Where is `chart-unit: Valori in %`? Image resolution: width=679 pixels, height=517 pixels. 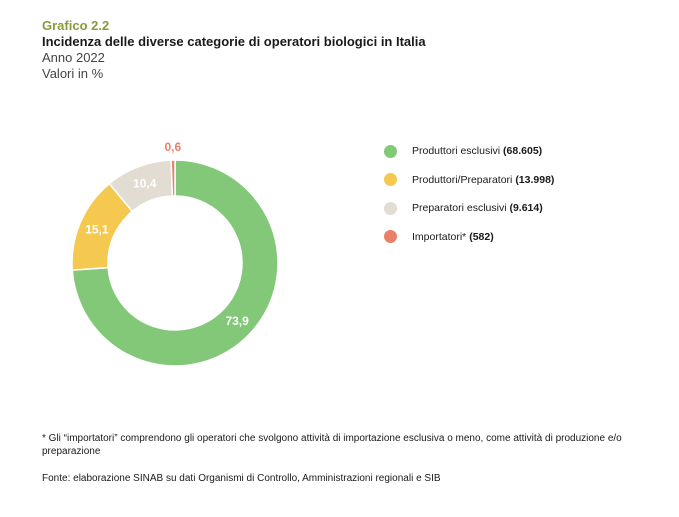
chart-unit: Valori in % is located at coordinates (73, 73).